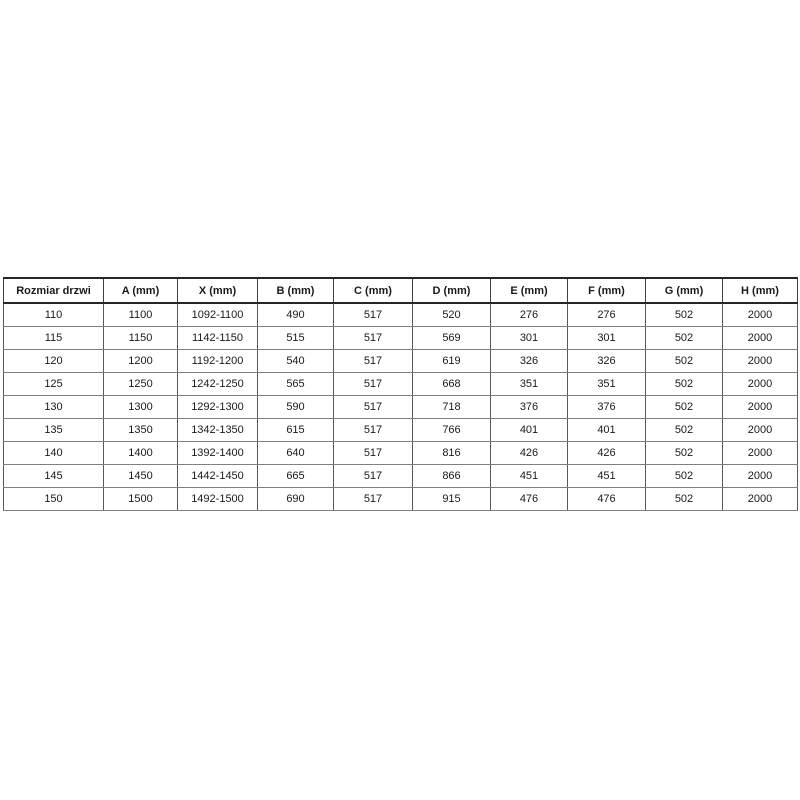  I want to click on table-cell: 718, so click(451, 407).